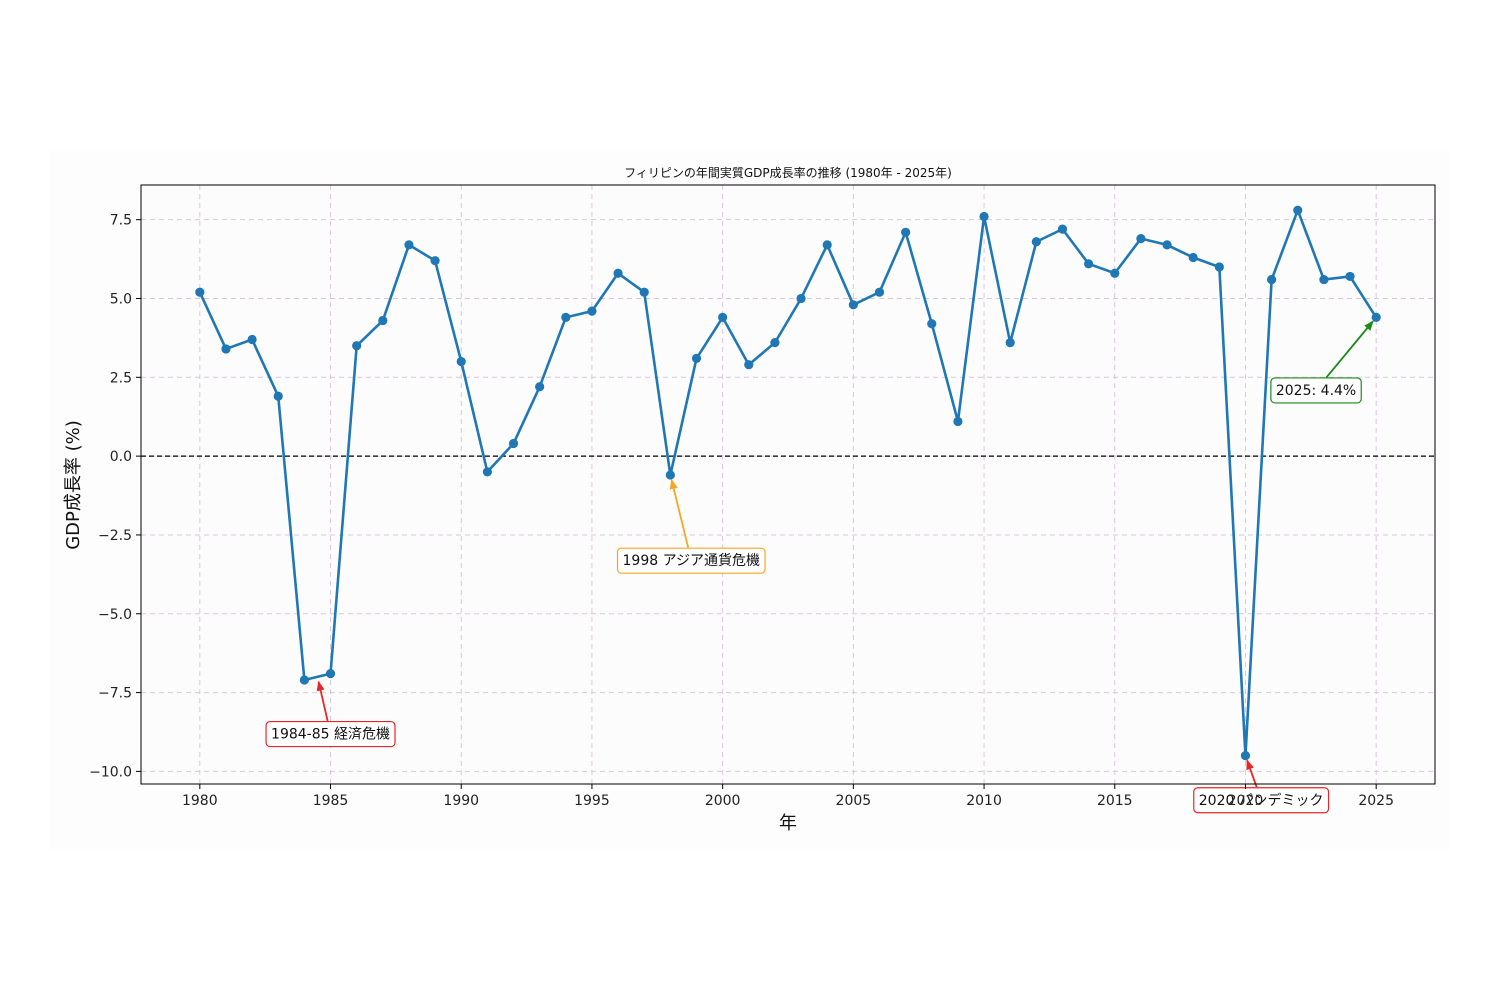 Image resolution: width=1500 pixels, height=1000 pixels. Describe the element at coordinates (1322, 362) in the screenshot. I see `annotation: 2025: 4.4%` at that location.